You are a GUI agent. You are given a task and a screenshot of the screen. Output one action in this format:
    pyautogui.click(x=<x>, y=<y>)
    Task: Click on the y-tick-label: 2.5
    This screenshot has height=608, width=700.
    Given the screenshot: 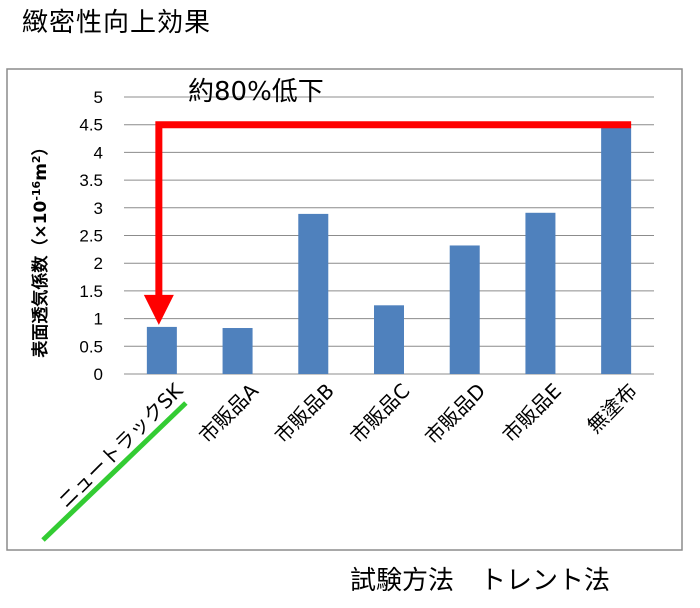 What is the action you would take?
    pyautogui.click(x=91, y=236)
    